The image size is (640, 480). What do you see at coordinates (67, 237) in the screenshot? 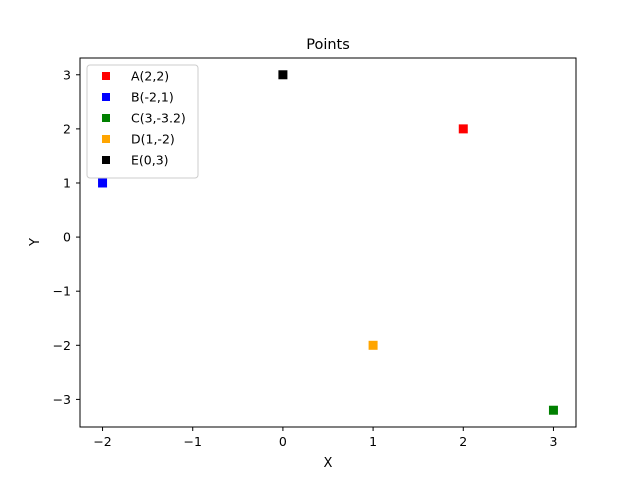
I see `y-tick-label: 0` at bounding box center [67, 237].